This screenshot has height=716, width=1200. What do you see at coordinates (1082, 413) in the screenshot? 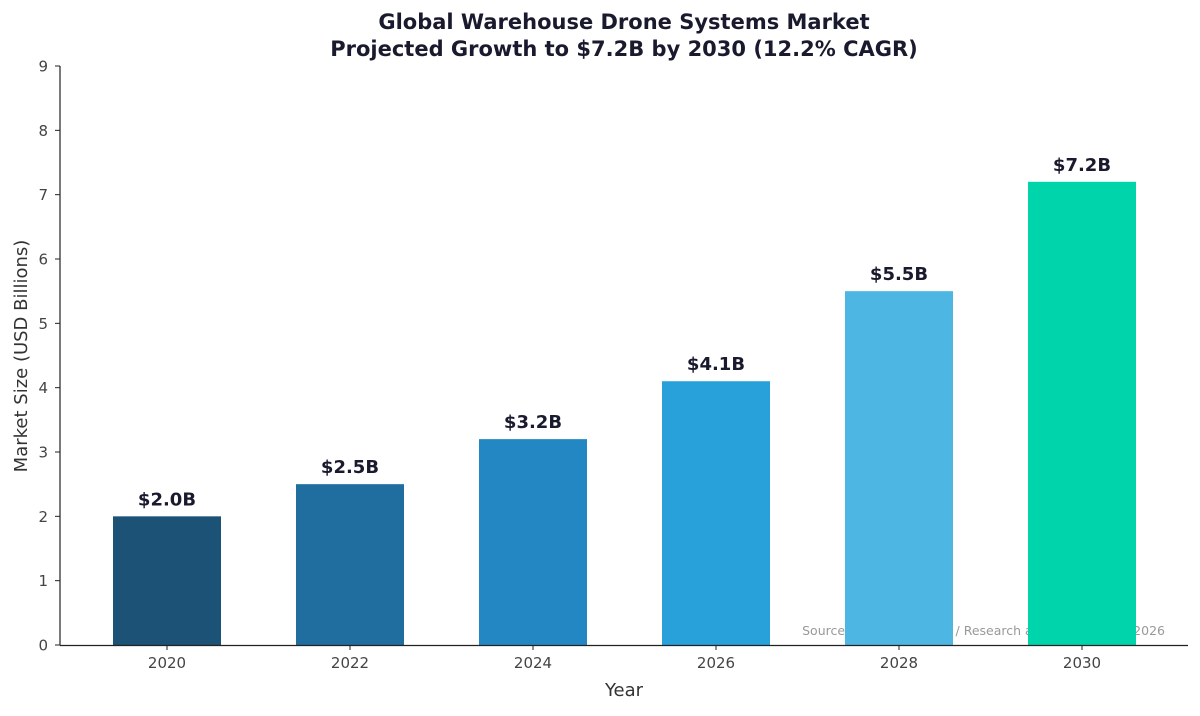
I see `bar-2030` at bounding box center [1082, 413].